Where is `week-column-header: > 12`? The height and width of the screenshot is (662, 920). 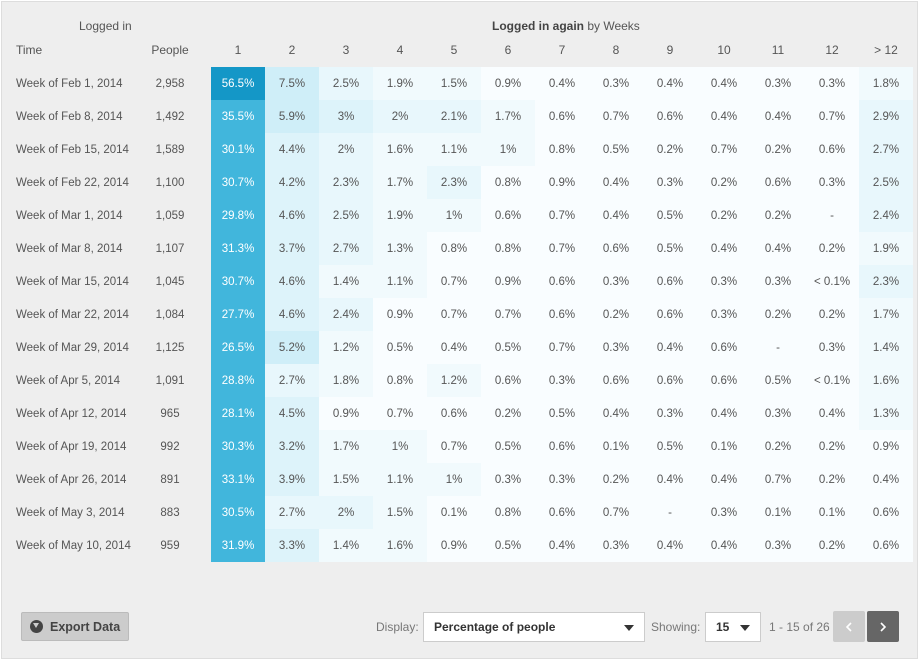
week-column-header: > 12 is located at coordinates (886, 50).